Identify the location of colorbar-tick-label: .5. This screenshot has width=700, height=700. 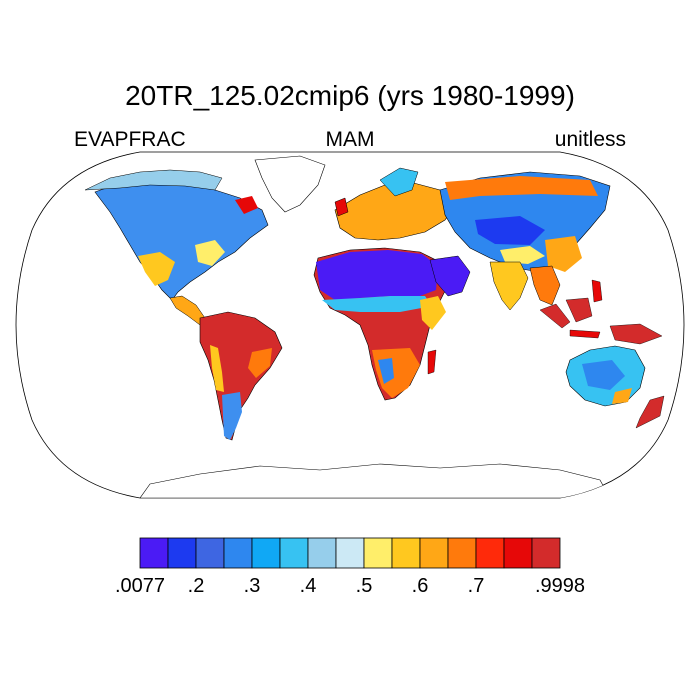
(364, 586).